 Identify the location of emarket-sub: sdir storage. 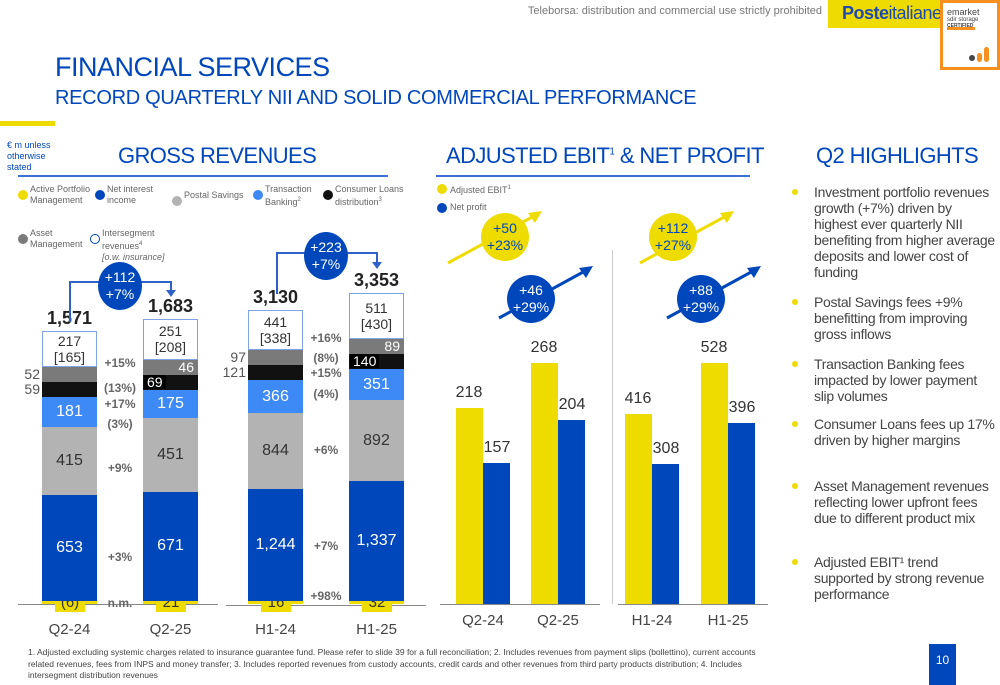
(963, 20).